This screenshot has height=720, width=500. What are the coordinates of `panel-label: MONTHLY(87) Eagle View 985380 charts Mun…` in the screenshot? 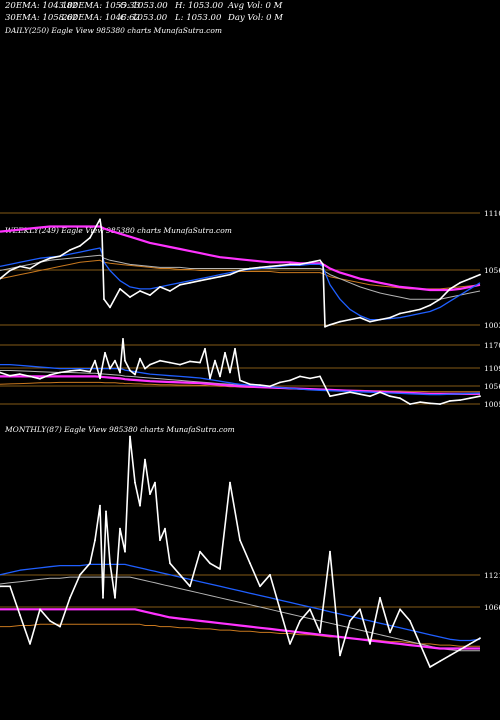 It's located at (119, 429).